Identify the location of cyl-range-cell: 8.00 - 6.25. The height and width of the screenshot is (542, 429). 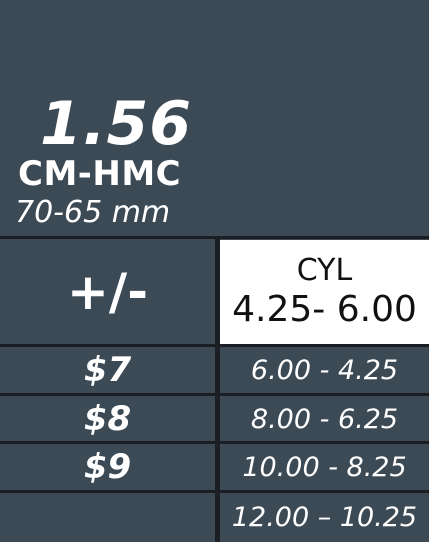
(324, 419).